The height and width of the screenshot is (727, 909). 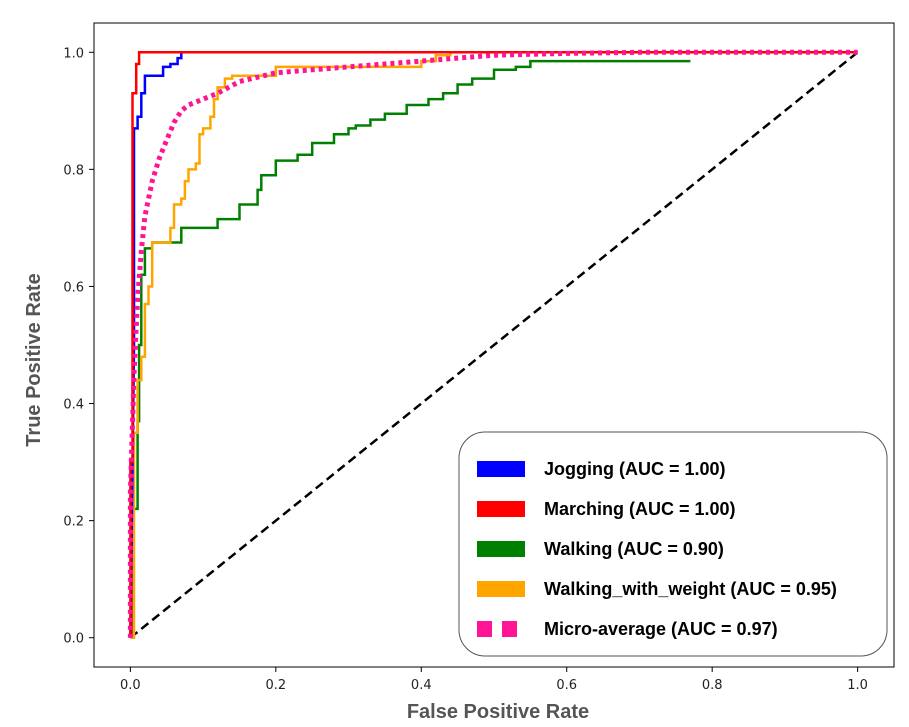 What do you see at coordinates (690, 589) in the screenshot?
I see `legend-label-walking-with-weight: Walking_with_weight (AUC = 0.95)` at bounding box center [690, 589].